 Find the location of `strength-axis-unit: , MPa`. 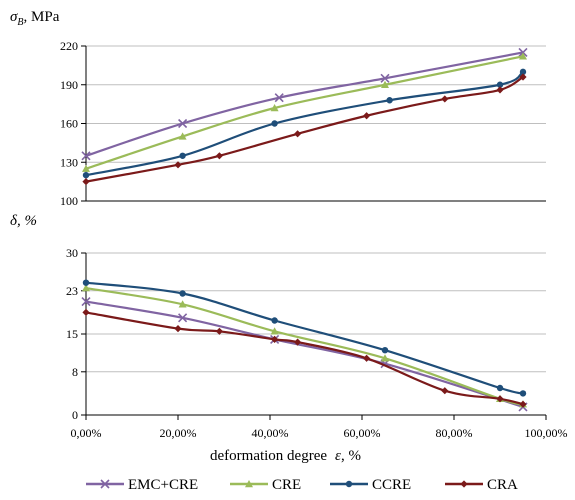

strength-axis-unit: , MPa is located at coordinates (42, 17).